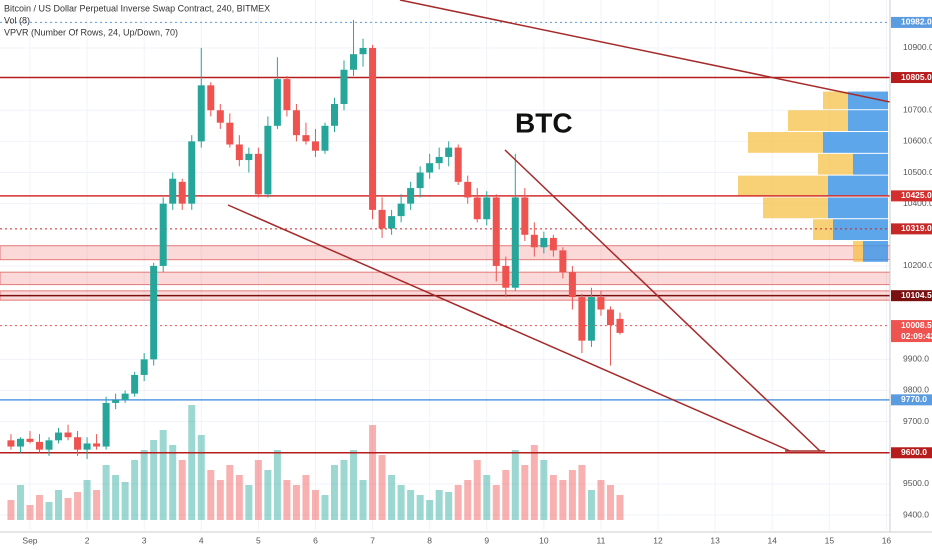 The image size is (932, 550). What do you see at coordinates (315, 540) in the screenshot?
I see `x-tick-label: 6` at bounding box center [315, 540].